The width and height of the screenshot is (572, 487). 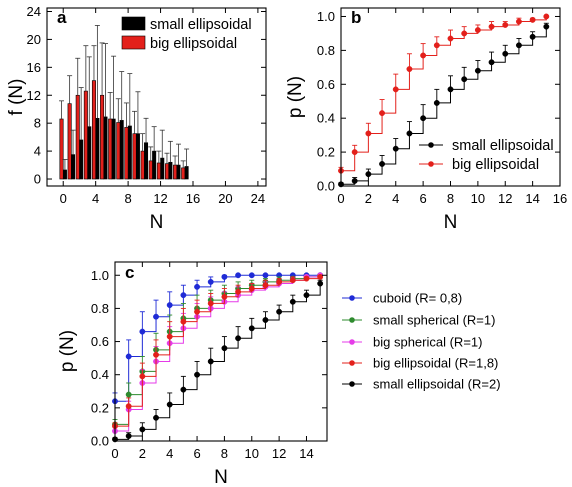 I want to click on legend-label: cuboid (R= 0,8), so click(x=417, y=298).